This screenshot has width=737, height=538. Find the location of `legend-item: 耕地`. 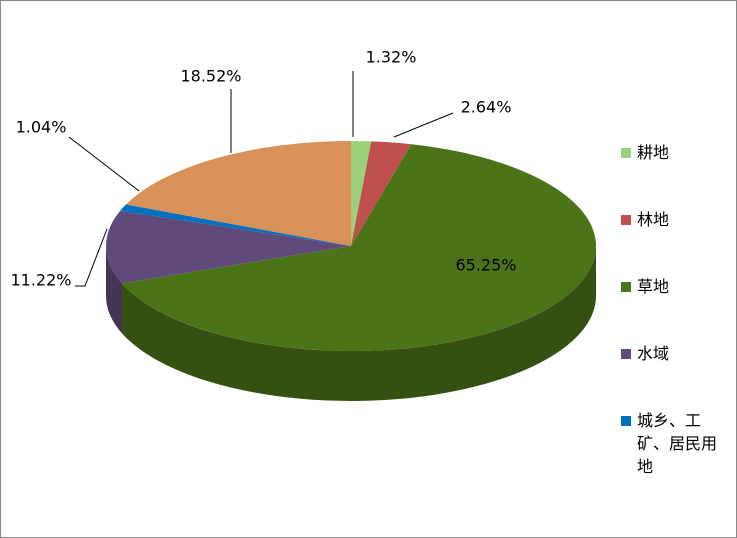

legend-item: 耕地 is located at coordinates (671, 174).